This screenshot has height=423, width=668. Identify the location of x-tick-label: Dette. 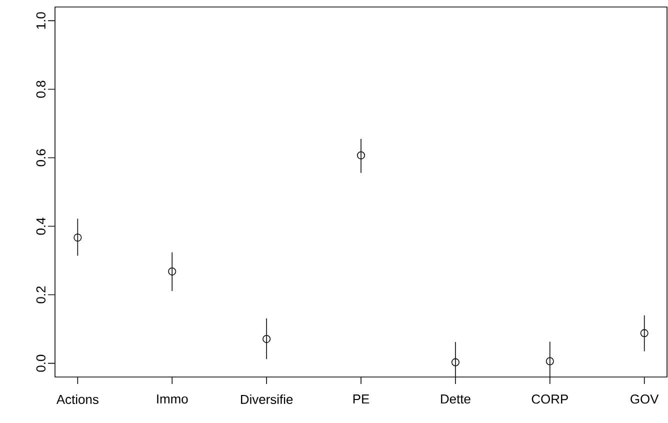
(455, 399).